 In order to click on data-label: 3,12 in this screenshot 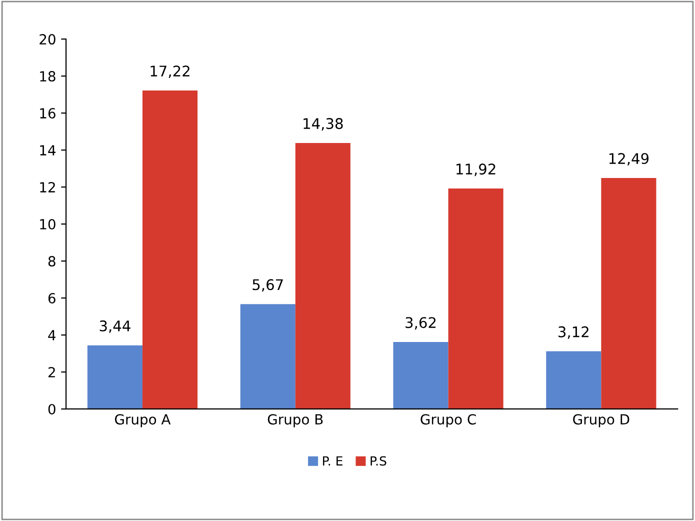, I will do `click(573, 332)`.